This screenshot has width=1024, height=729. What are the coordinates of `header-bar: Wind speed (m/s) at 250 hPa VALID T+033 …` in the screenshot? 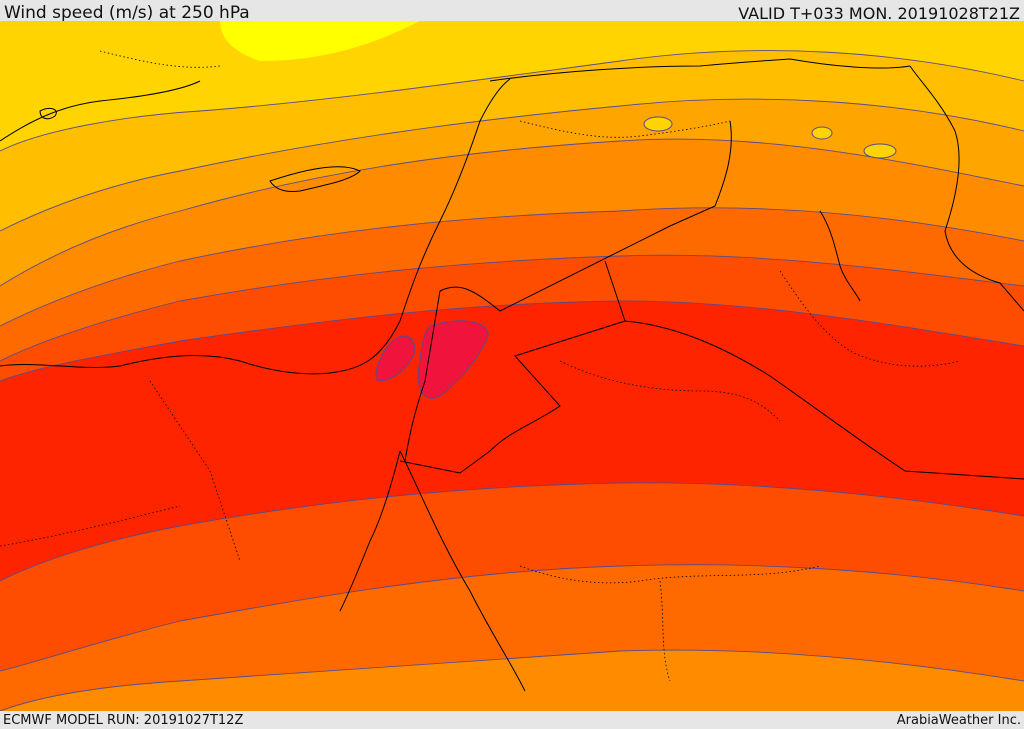 It's located at (512, 11).